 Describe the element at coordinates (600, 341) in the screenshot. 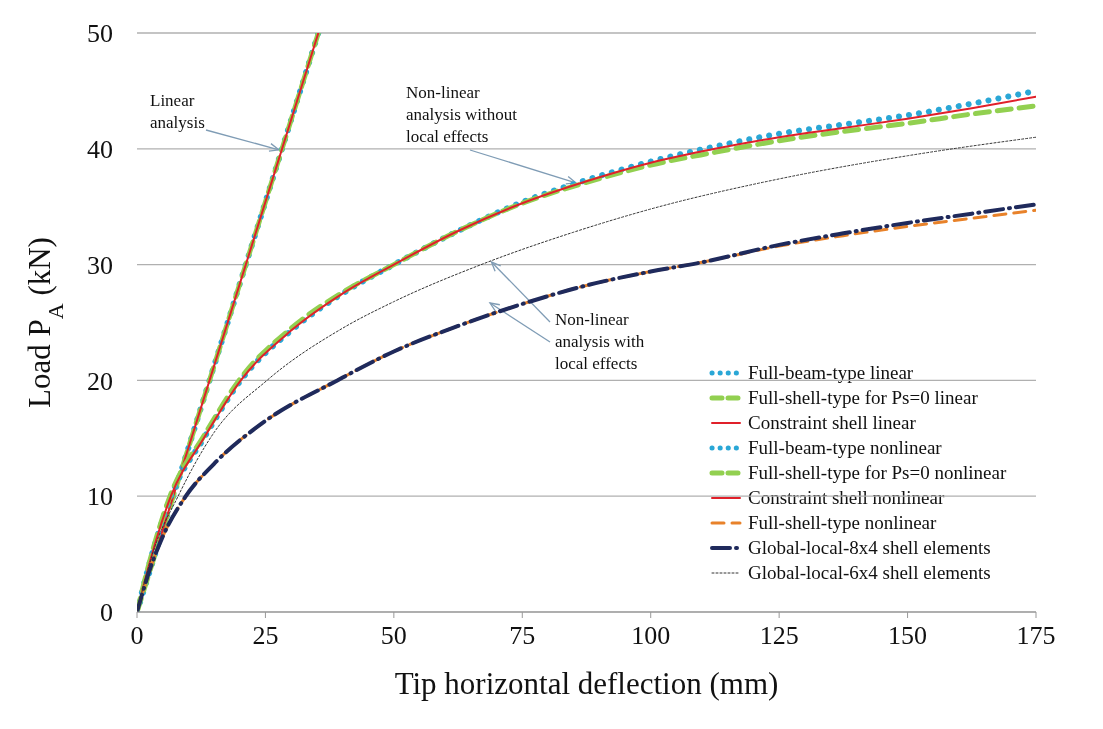

I see `annotation: Non-linear analysis with local effects` at that location.